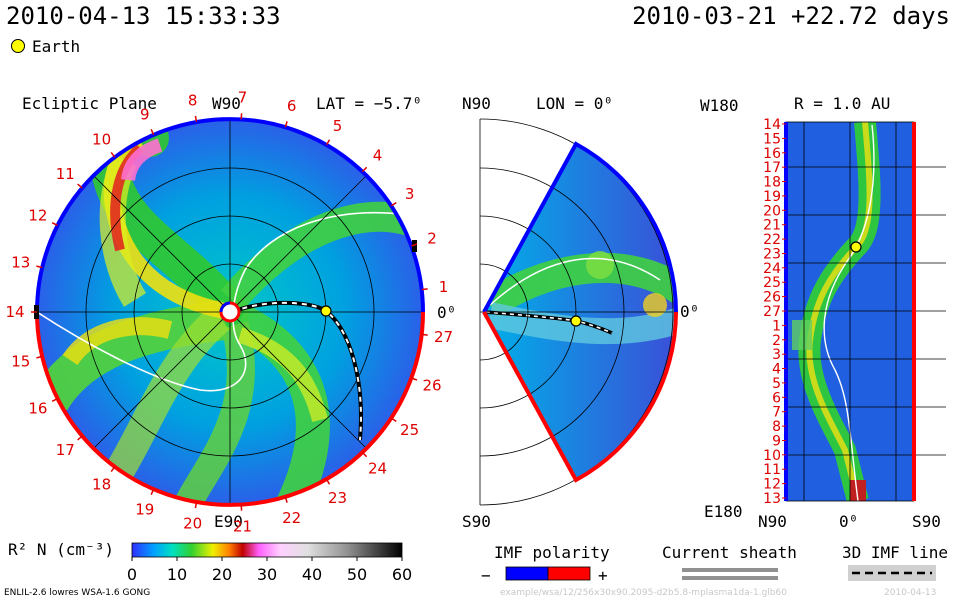 This screenshot has height=600, width=960. Describe the element at coordinates (723, 511) in the screenshot. I see `radial-bottom-label: E180` at that location.